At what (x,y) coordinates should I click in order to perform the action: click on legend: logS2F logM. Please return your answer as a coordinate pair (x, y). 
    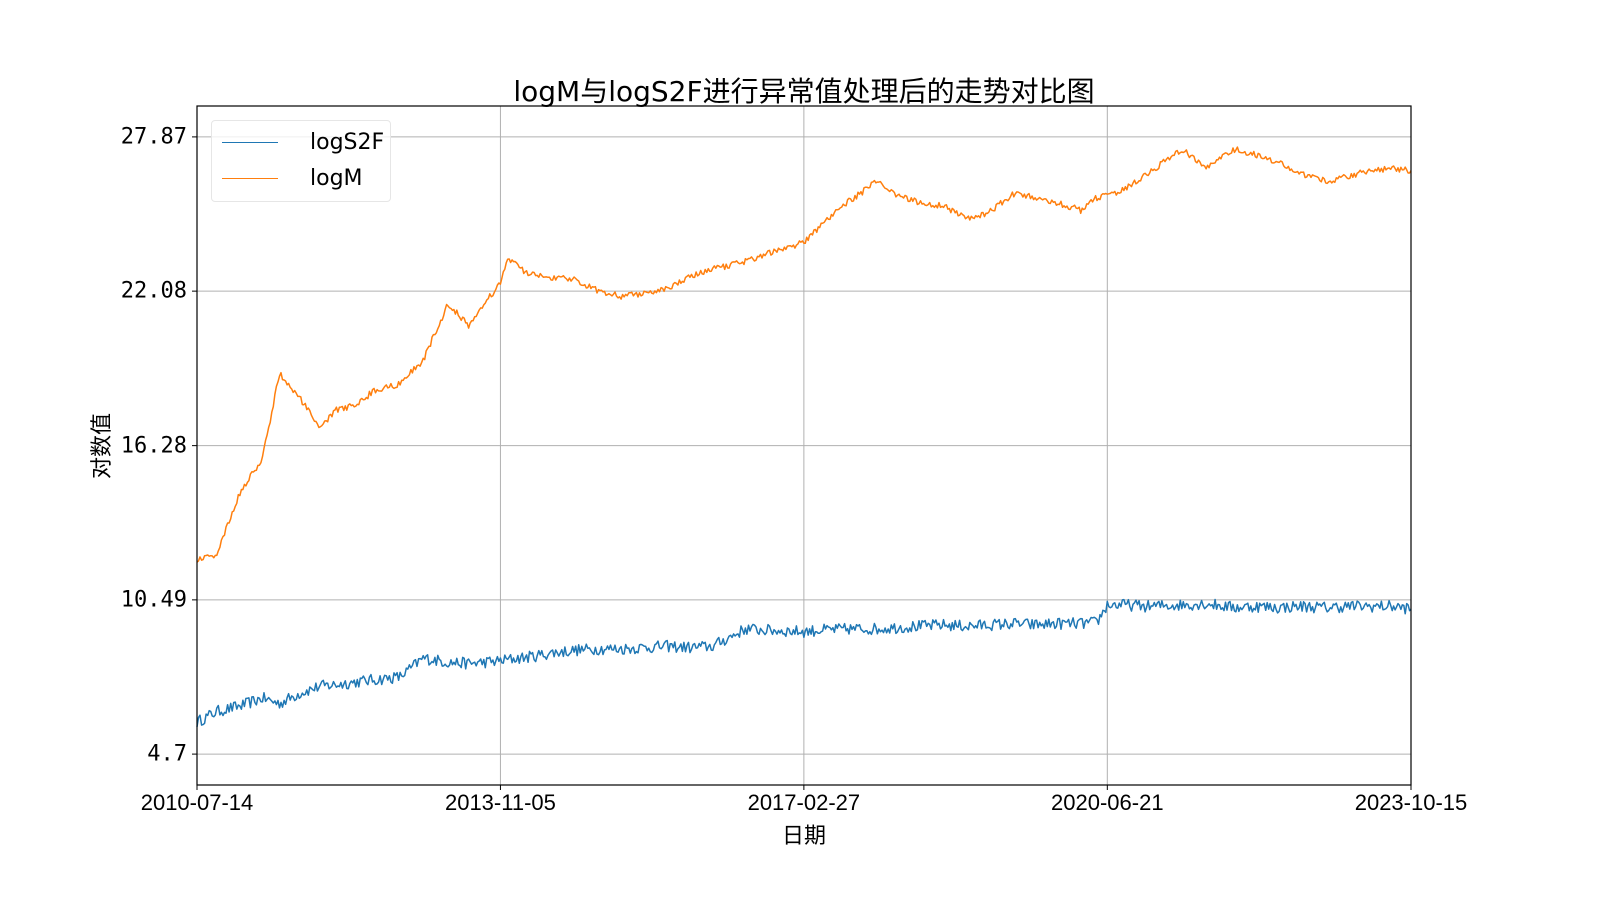
    Looking at the image, I should click on (301, 161).